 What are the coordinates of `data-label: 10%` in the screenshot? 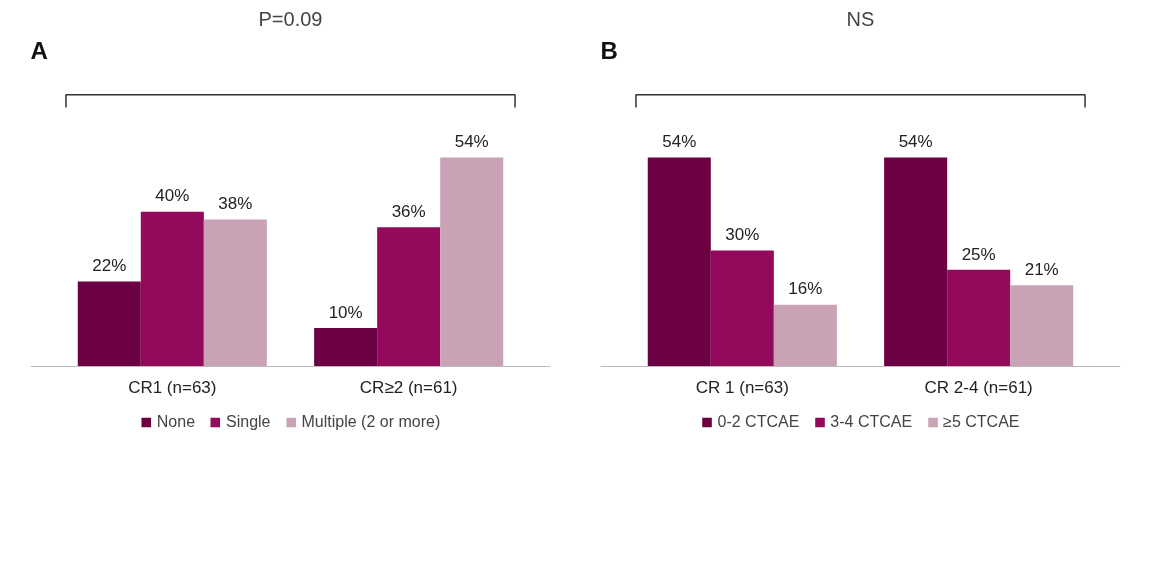 It's located at (345, 312).